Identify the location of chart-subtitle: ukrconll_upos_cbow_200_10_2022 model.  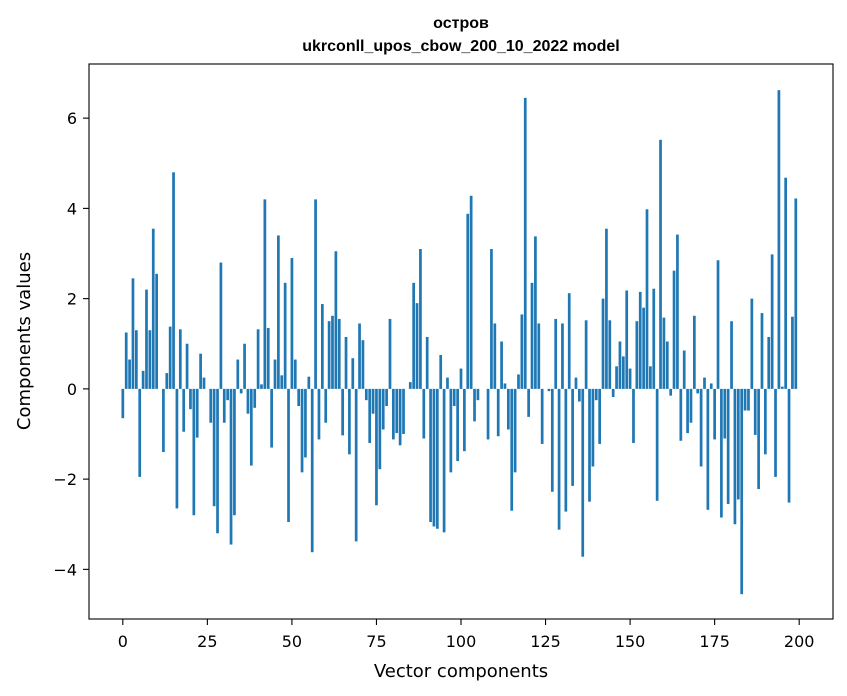
(460, 46).